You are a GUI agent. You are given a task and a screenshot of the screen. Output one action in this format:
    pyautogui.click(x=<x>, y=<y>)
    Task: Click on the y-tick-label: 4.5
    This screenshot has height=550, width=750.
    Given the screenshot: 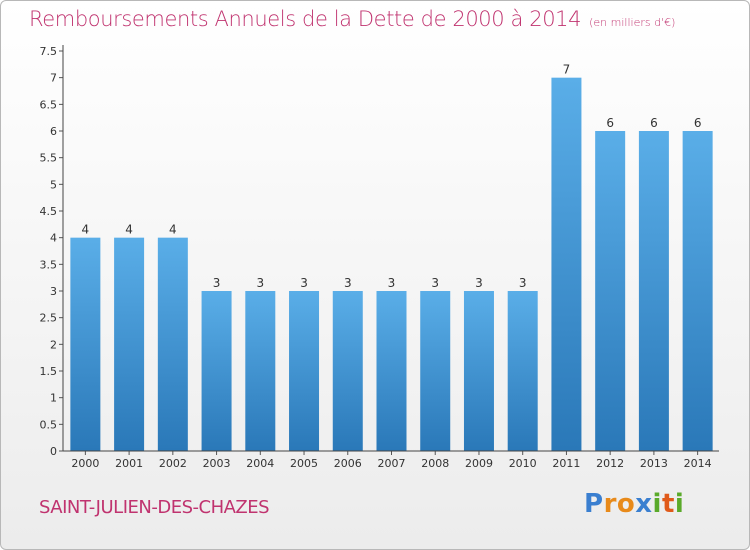 What is the action you would take?
    pyautogui.click(x=49, y=211)
    